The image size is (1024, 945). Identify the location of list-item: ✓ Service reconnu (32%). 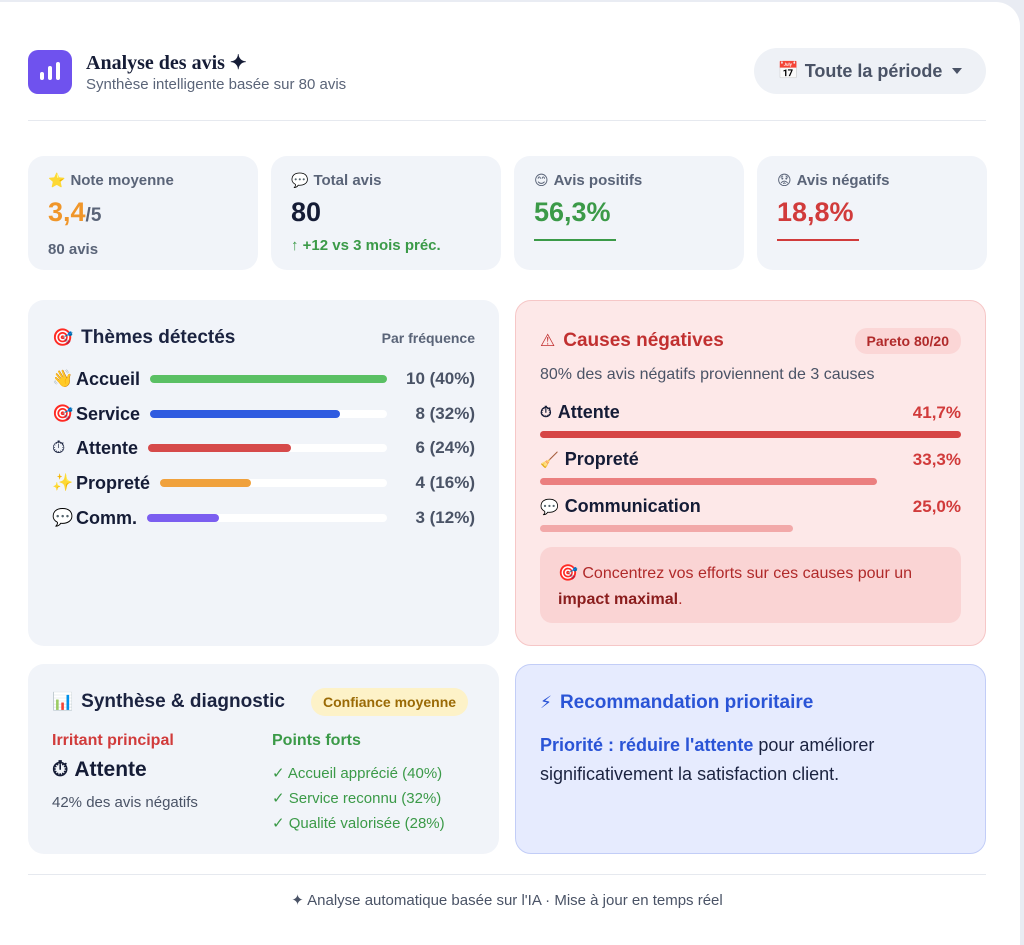
(357, 798).